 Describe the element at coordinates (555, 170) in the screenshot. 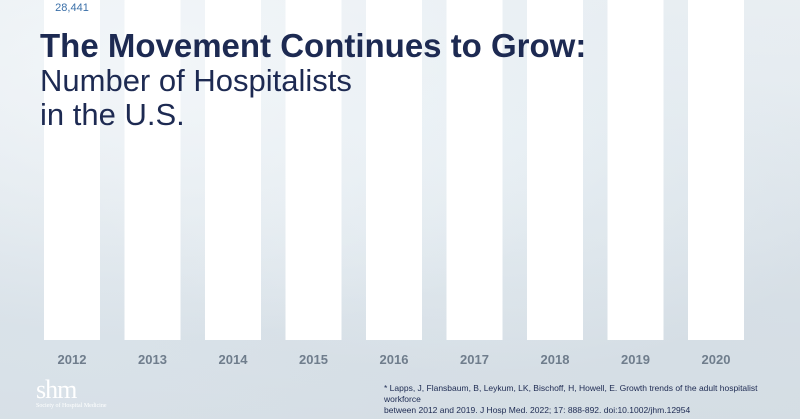

I see `bar-2018` at that location.